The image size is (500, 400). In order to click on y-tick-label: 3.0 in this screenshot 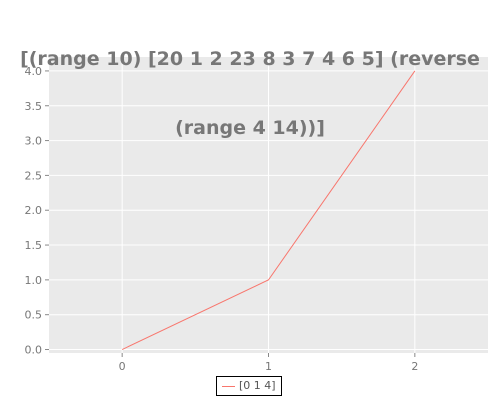, I will do `click(34, 141)`.